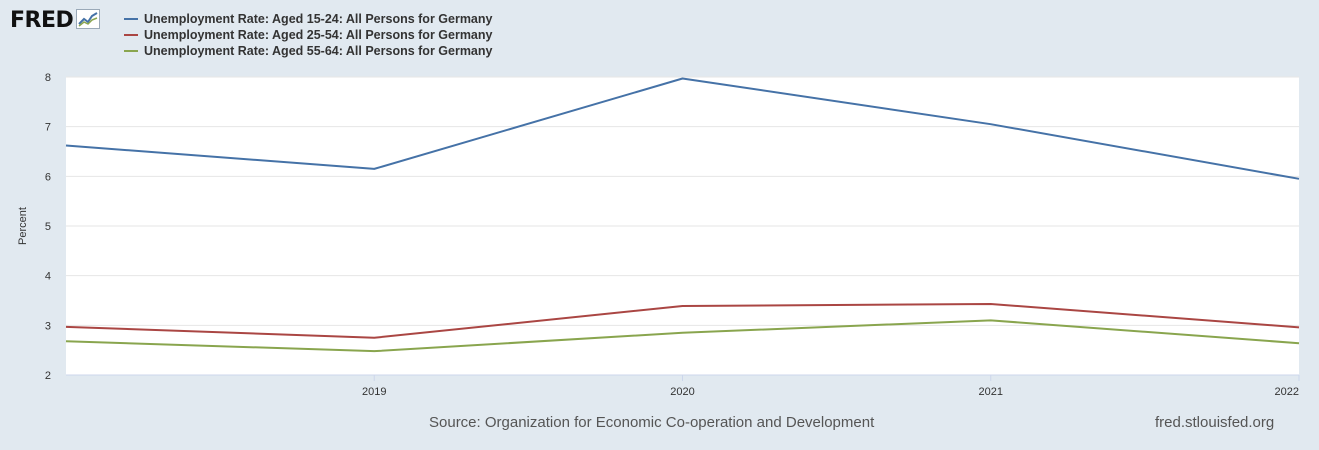 The width and height of the screenshot is (1319, 450). Describe the element at coordinates (23, 226) in the screenshot. I see `y-axis-label: Percent` at that location.